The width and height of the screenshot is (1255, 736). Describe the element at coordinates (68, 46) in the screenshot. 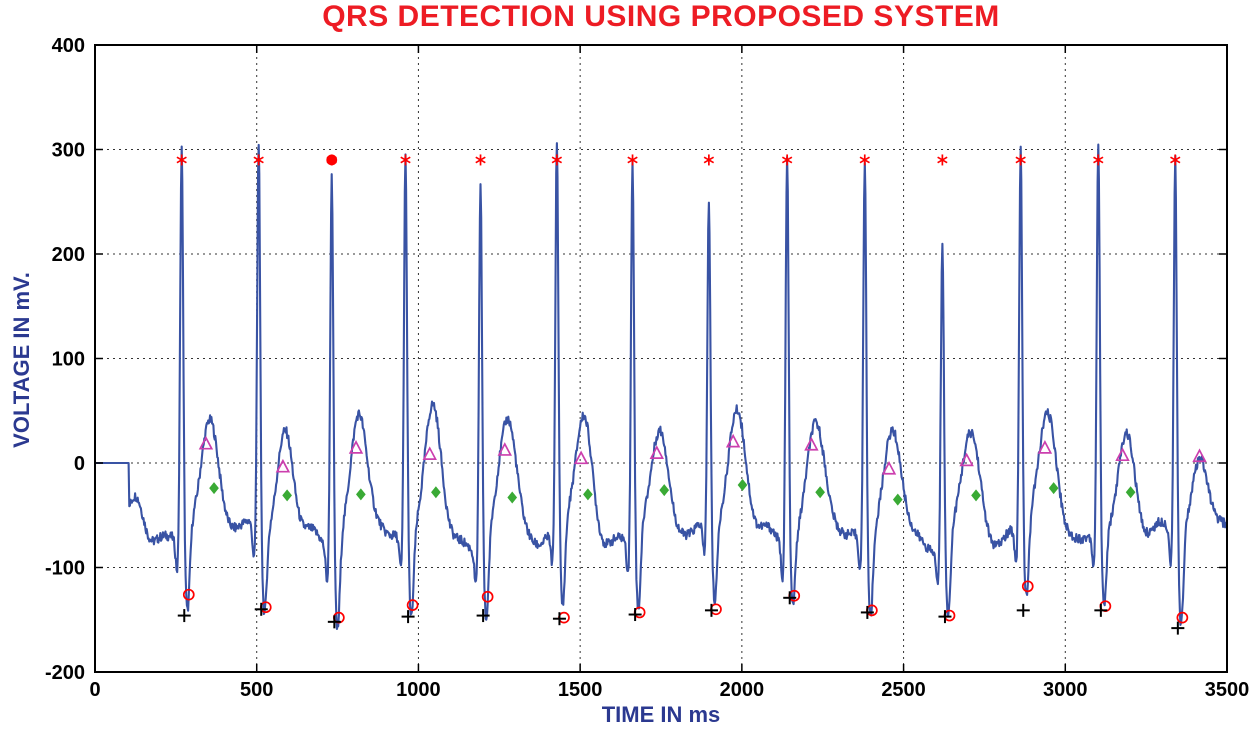

I see `y-tick-label: 400` at that location.